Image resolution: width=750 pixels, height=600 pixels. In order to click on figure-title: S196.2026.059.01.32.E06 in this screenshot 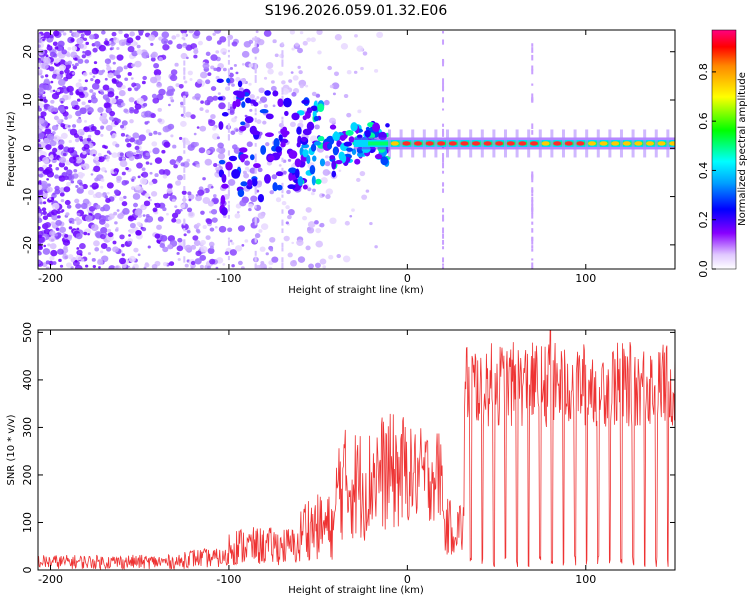, I will do `click(356, 11)`.